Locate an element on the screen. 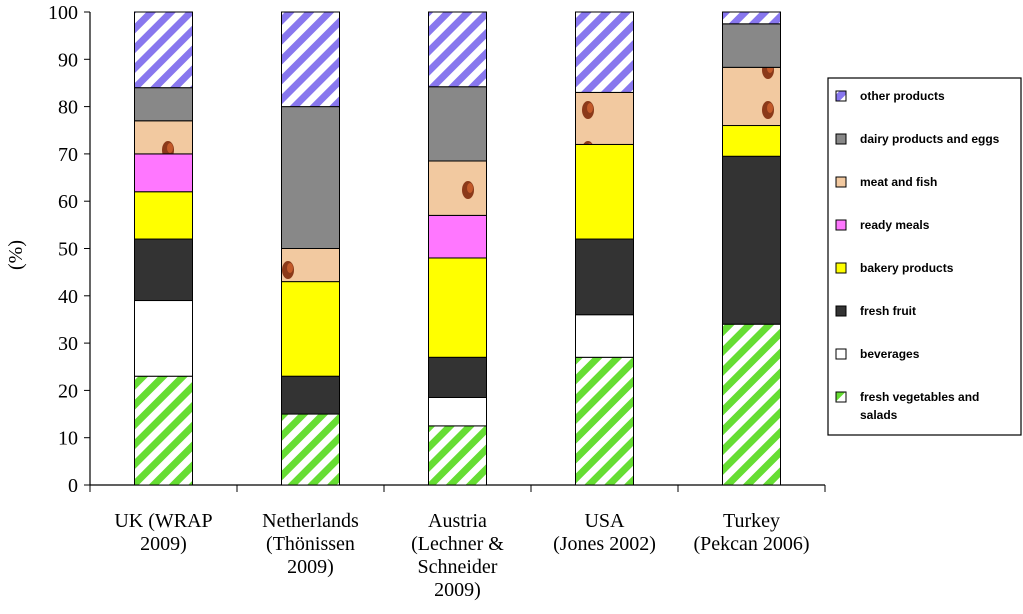 This screenshot has height=614, width=1023. legend-label: fresh vegetables and salads is located at coordinates (919, 406).